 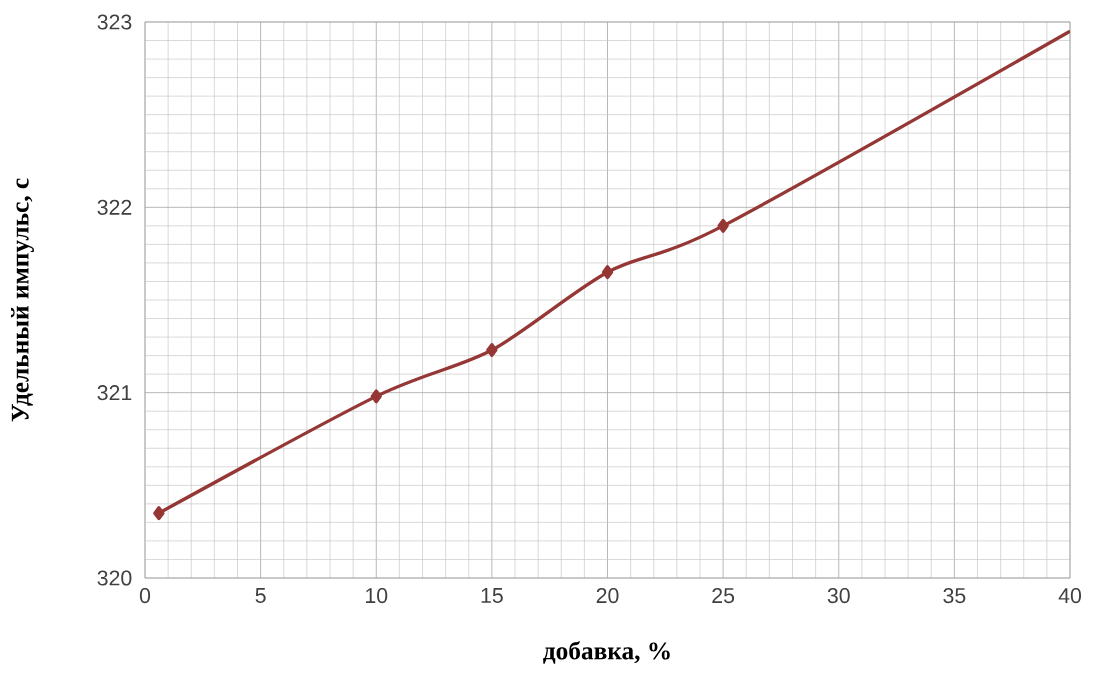 What do you see at coordinates (954, 596) in the screenshot?
I see `x-tick-label: 35` at bounding box center [954, 596].